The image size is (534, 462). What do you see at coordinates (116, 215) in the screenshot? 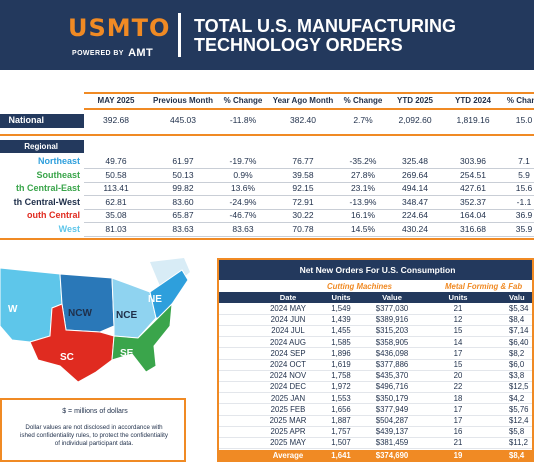
I see `region-value: 35.08` at bounding box center [116, 215].